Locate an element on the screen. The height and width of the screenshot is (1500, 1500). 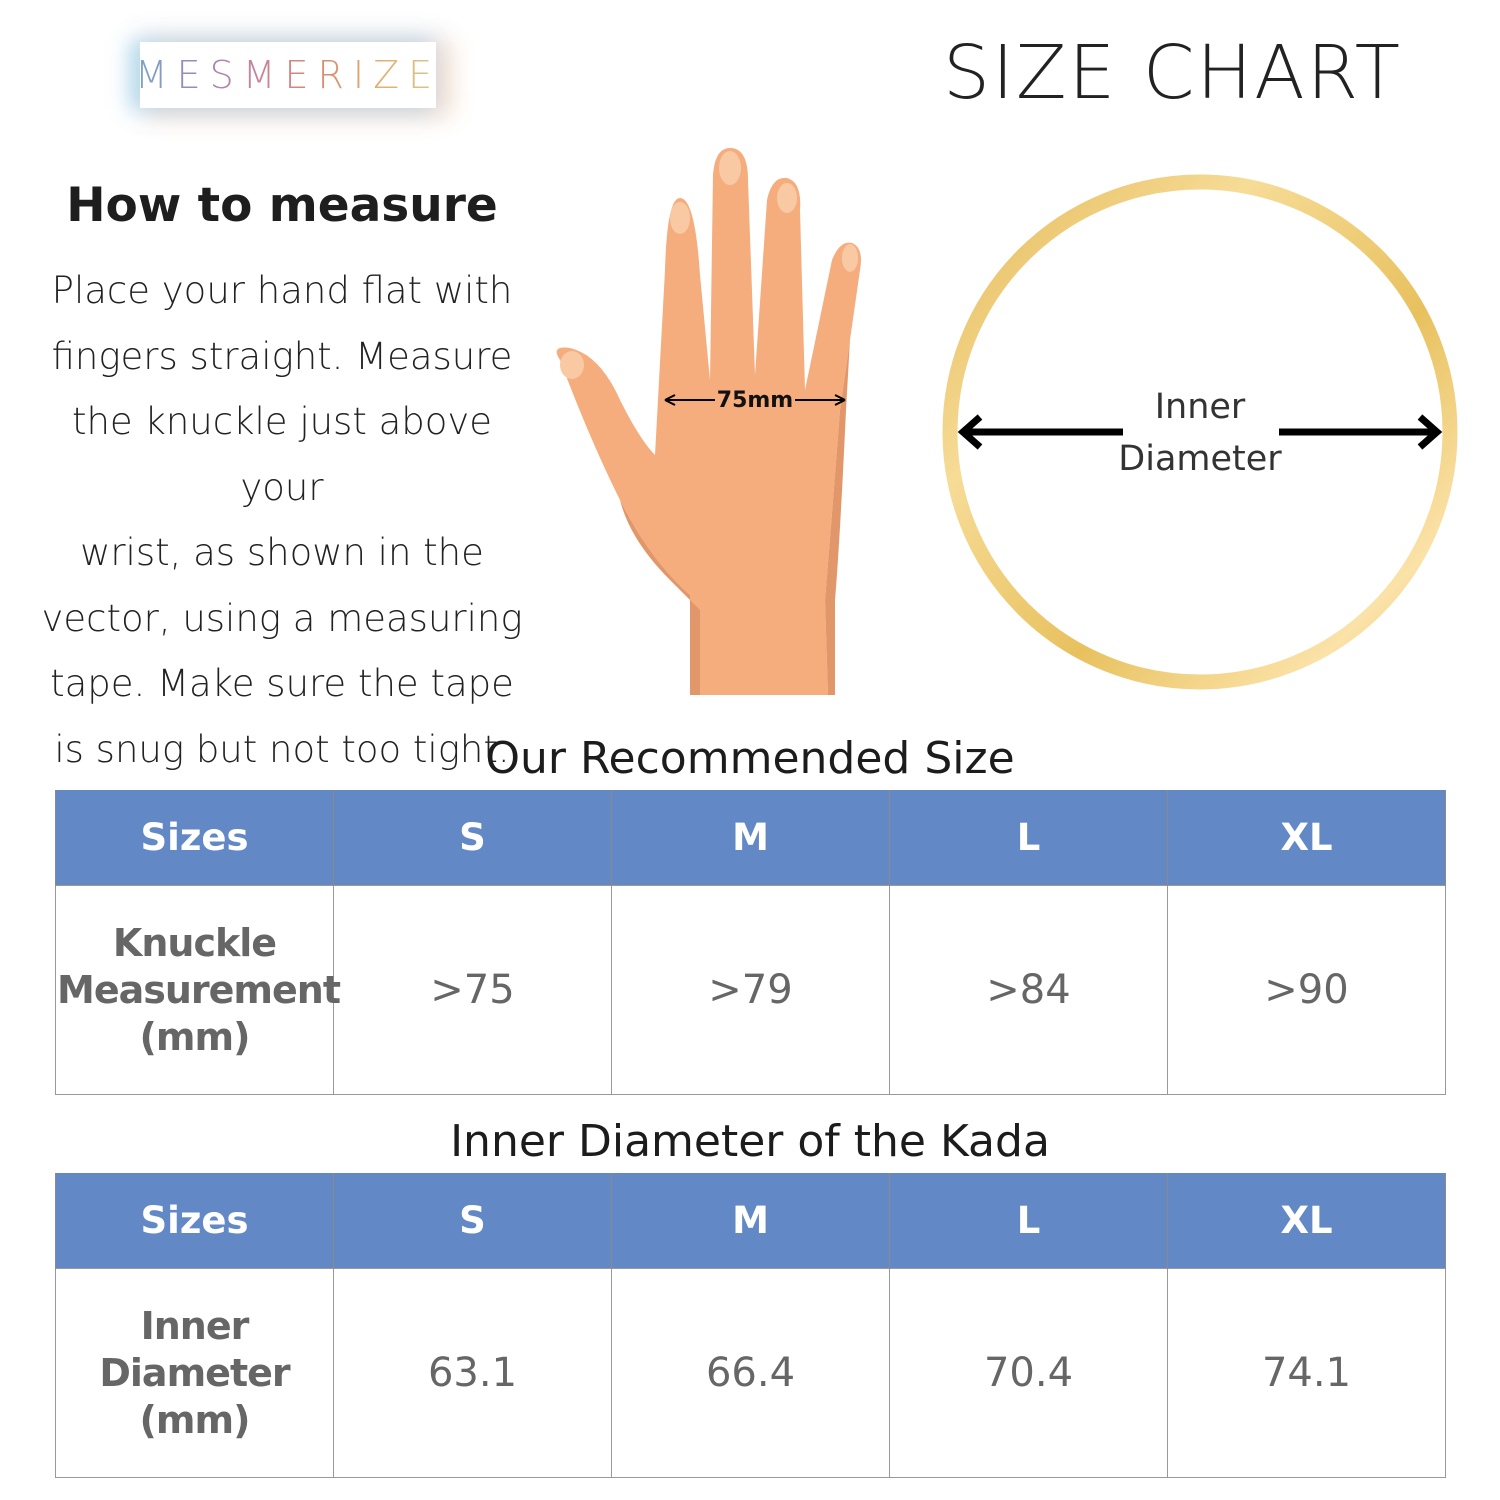
instruction-line: fingers straight. Measure is located at coordinates (282, 356).